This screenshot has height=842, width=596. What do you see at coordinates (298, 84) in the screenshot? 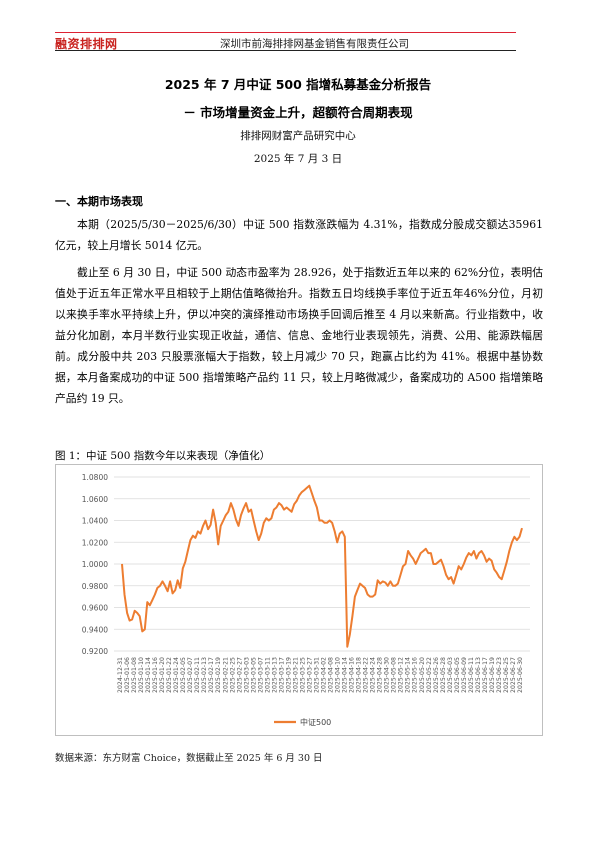
I see `report-title: 2025 年 7 月中证 500 指增私募基金分析报告` at bounding box center [298, 84].